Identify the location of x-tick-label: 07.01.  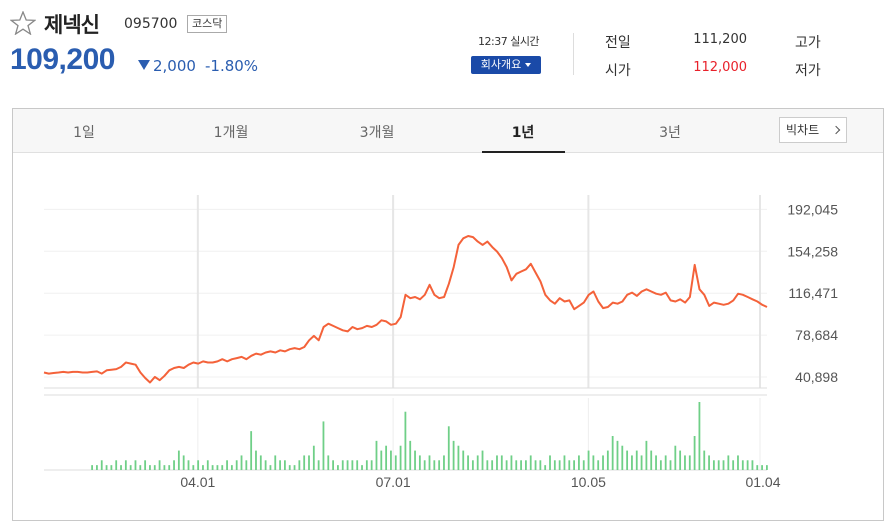
(393, 482).